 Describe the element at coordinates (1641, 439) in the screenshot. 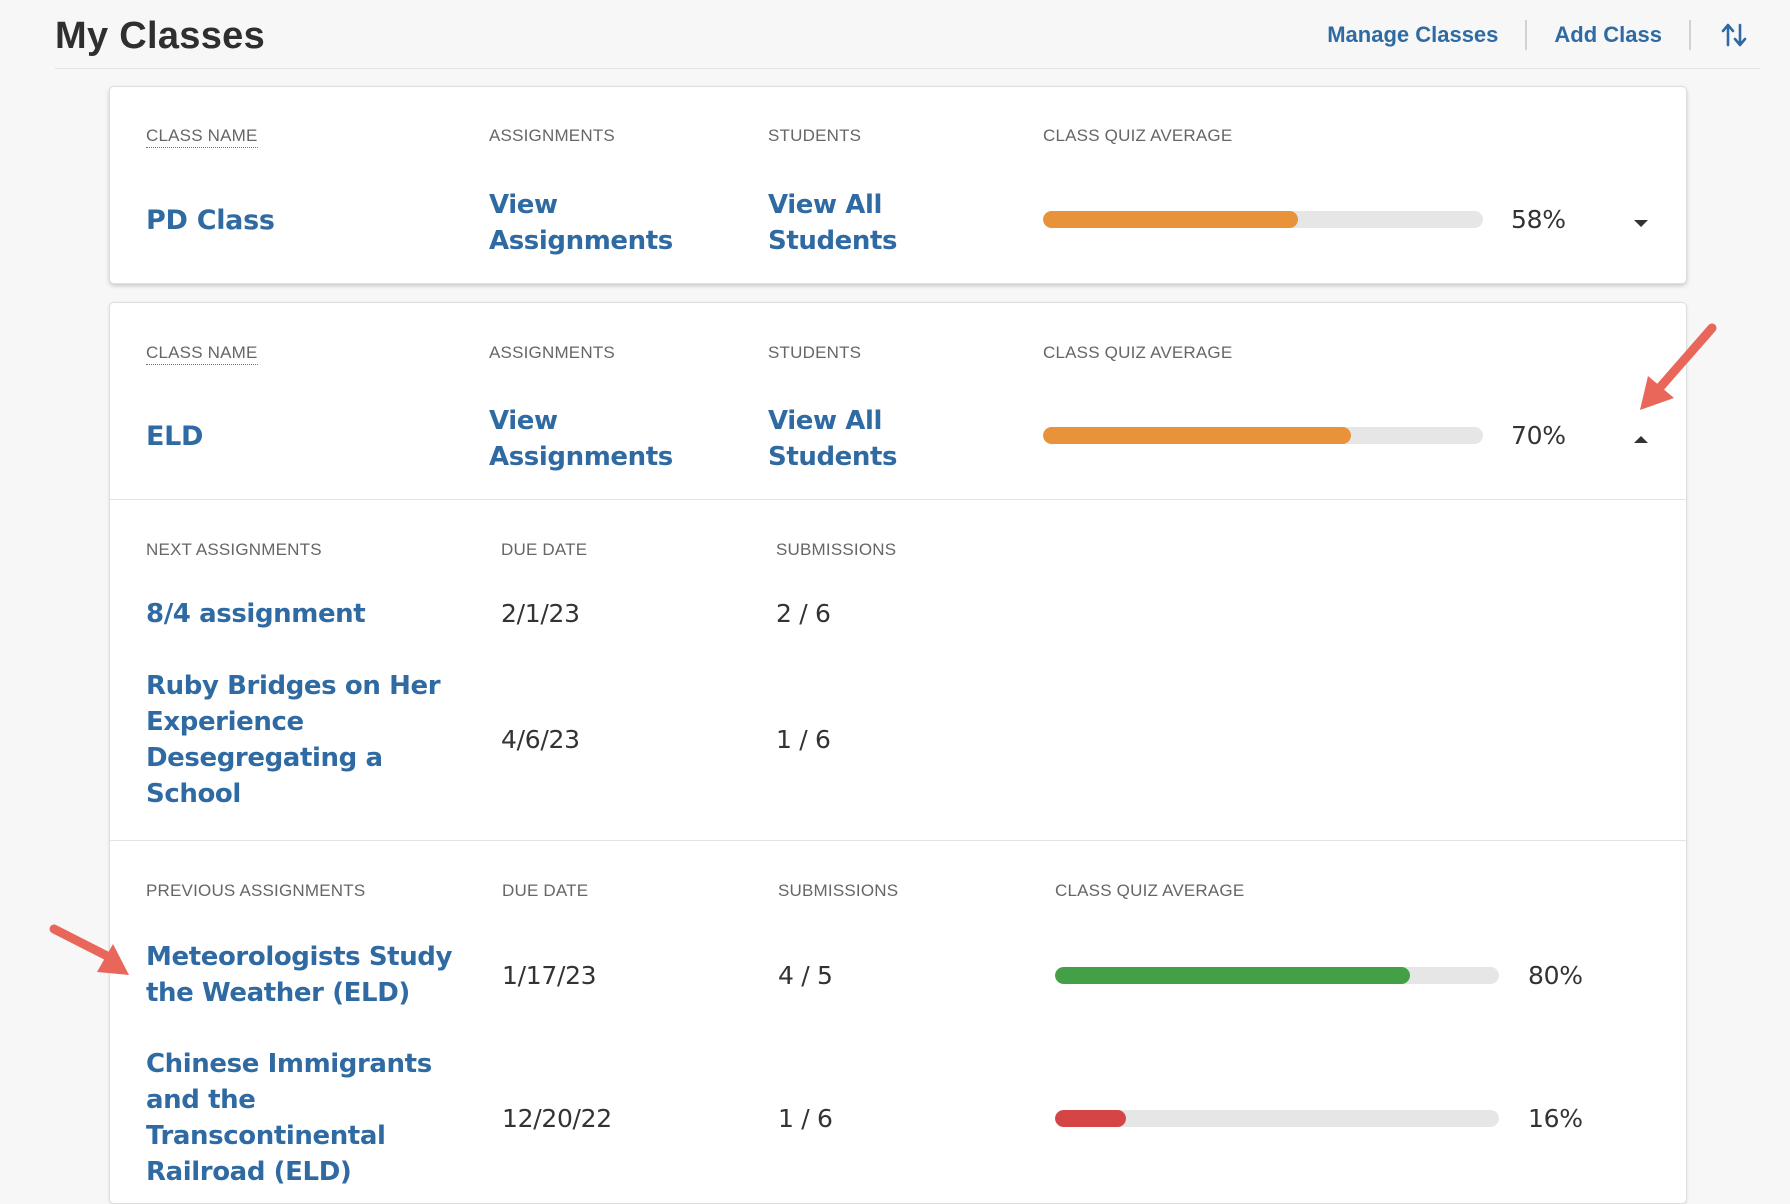

I see `collapse-caret-up-icon` at that location.